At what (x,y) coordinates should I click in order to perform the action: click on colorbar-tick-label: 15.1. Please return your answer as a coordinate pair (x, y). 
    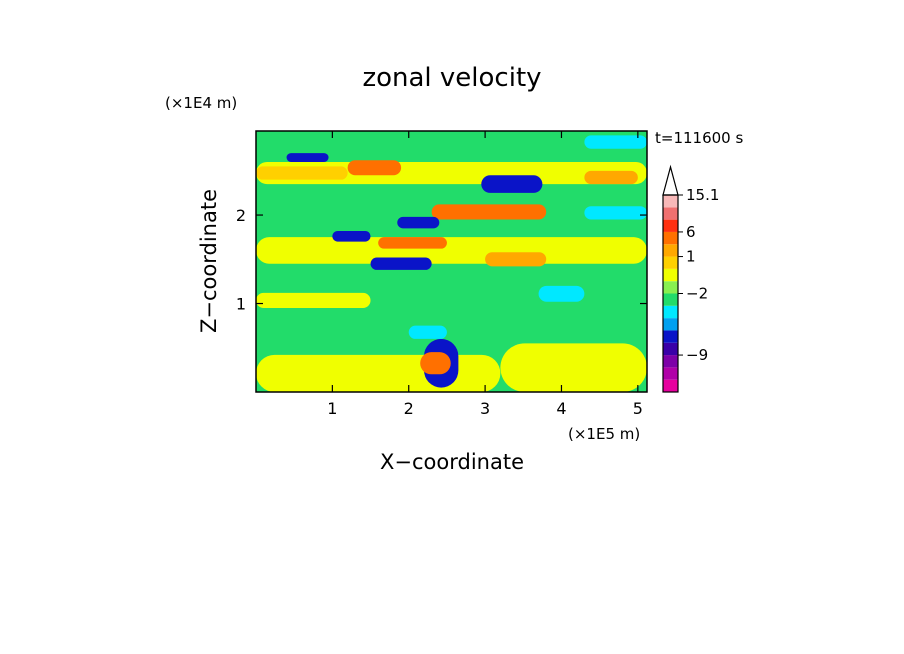
    Looking at the image, I should click on (702, 195).